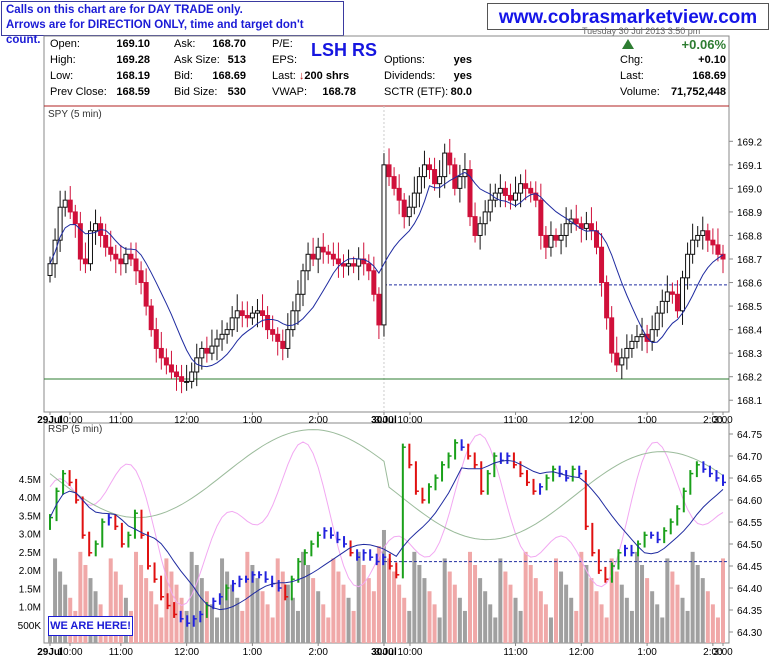 The width and height of the screenshot is (780, 659). I want to click on bid-value: 168.69, so click(229, 76).